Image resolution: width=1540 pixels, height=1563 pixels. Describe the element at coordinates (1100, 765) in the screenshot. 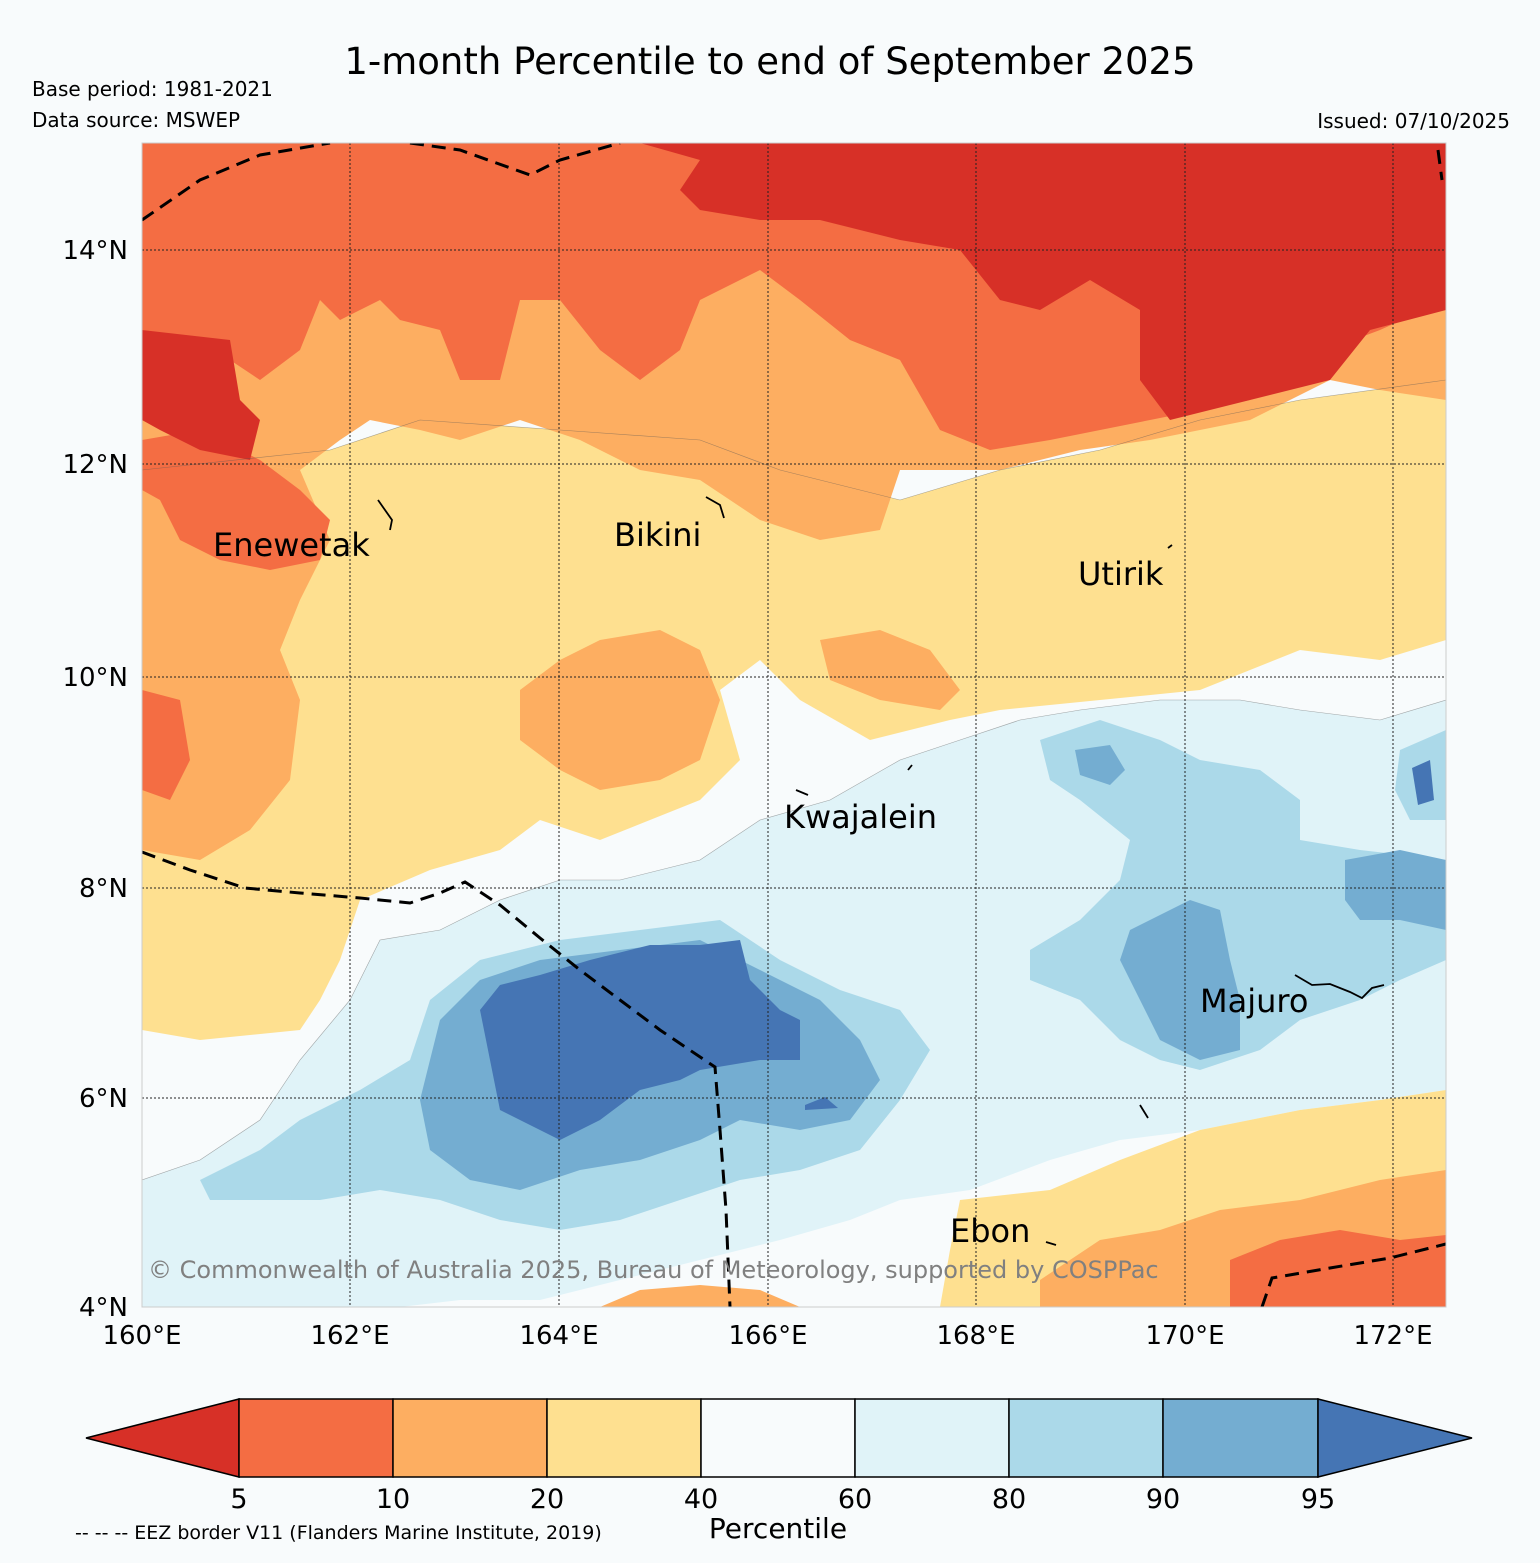

I see `field-p90-95-kwaj` at that location.